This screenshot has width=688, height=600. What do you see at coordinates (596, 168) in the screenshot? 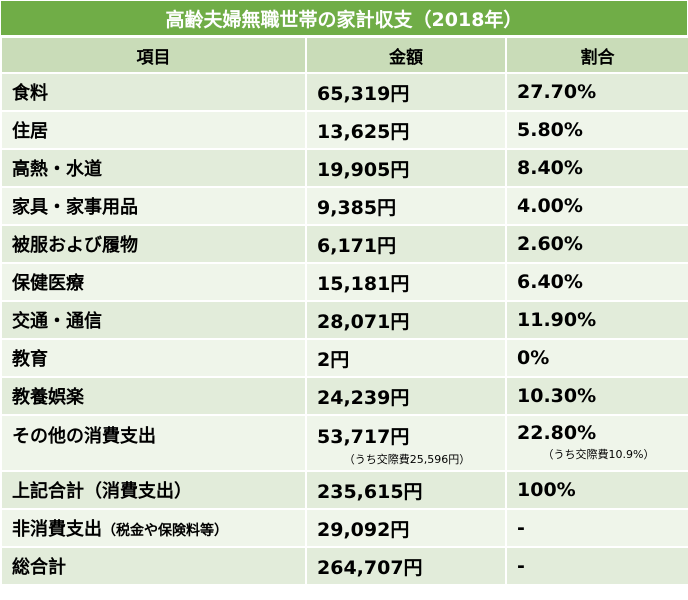
I see `ratio-cell: 8.40%` at bounding box center [596, 168].